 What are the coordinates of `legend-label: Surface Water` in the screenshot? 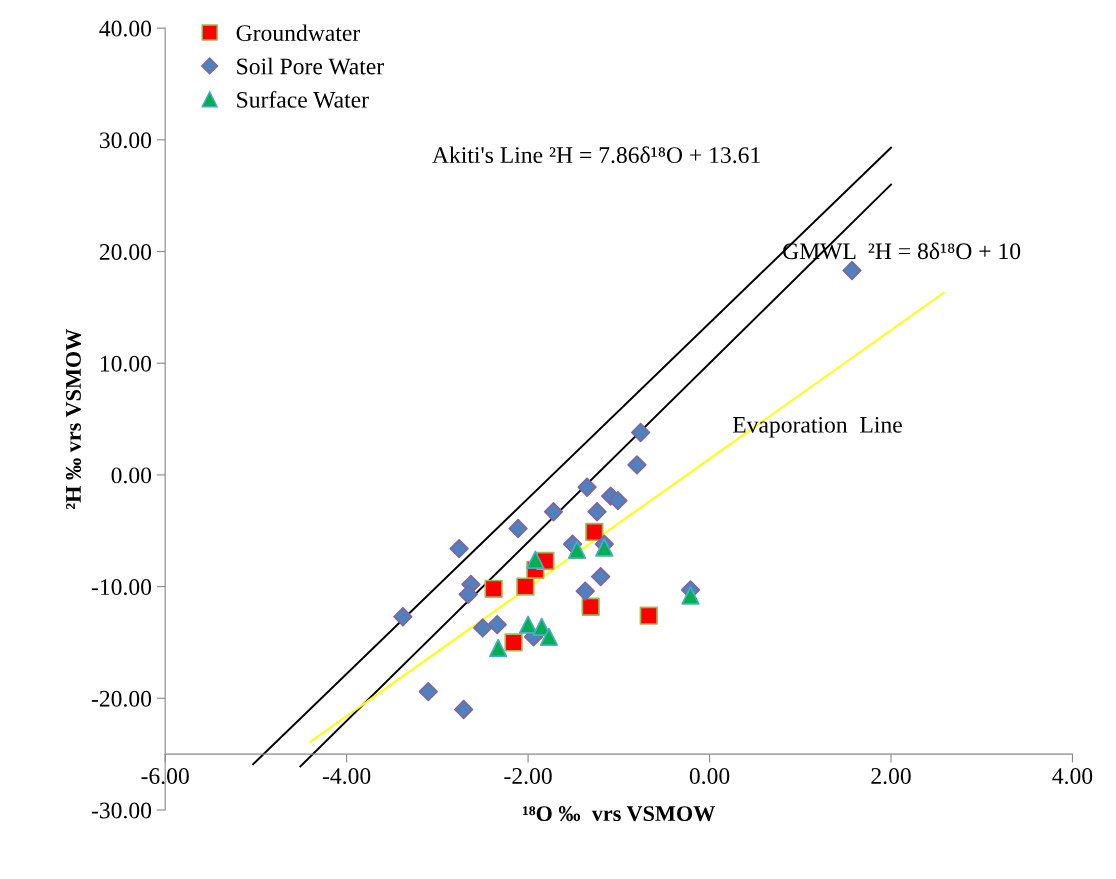 It's located at (303, 99).